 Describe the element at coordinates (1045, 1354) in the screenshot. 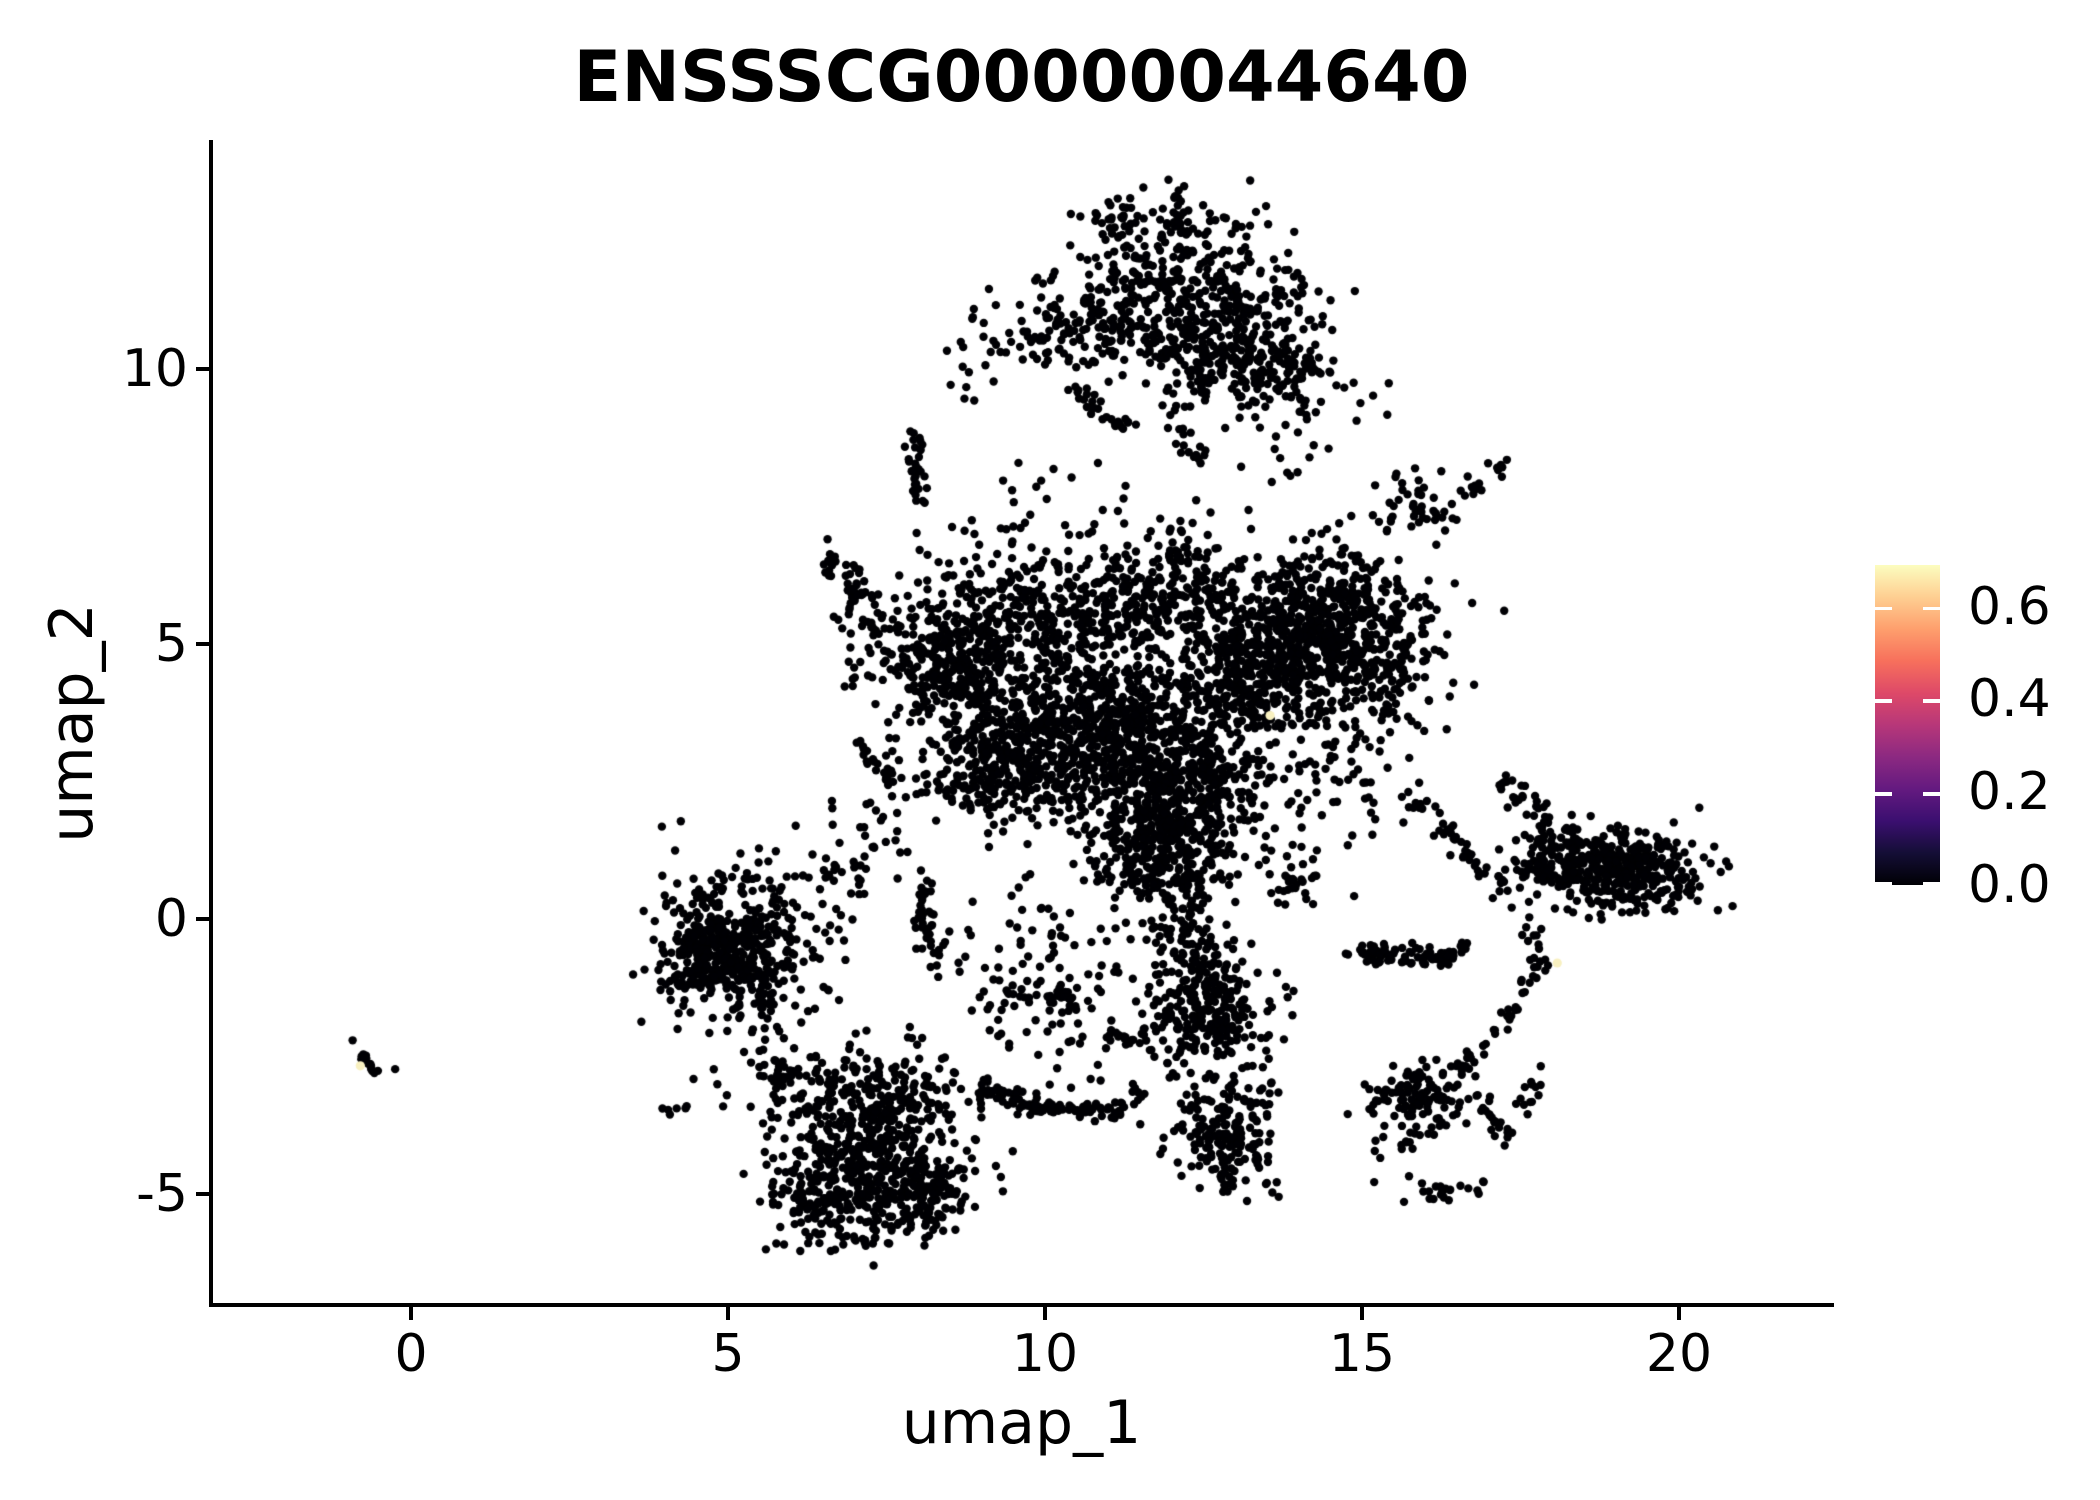

I see `x-tick-label: 10` at that location.